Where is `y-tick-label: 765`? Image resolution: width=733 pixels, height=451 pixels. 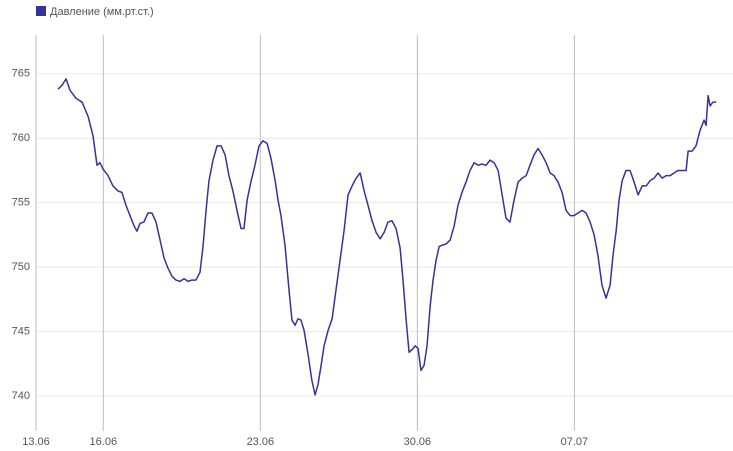
y-tick-label: 765 is located at coordinates (21, 74).